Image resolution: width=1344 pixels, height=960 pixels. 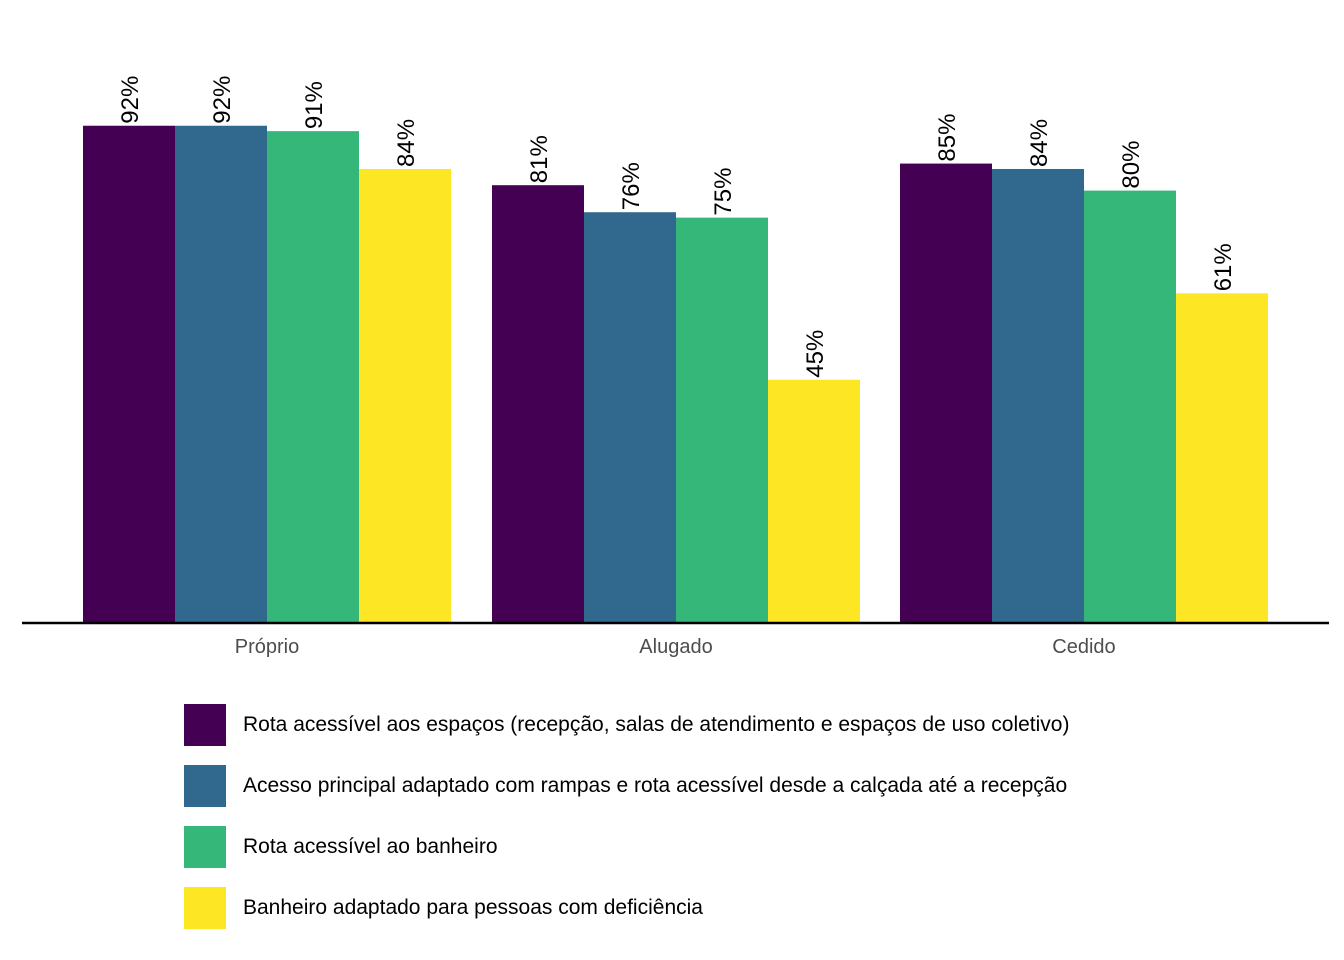 What do you see at coordinates (947, 138) in the screenshot?
I see `bar-value-label: 85%` at bounding box center [947, 138].